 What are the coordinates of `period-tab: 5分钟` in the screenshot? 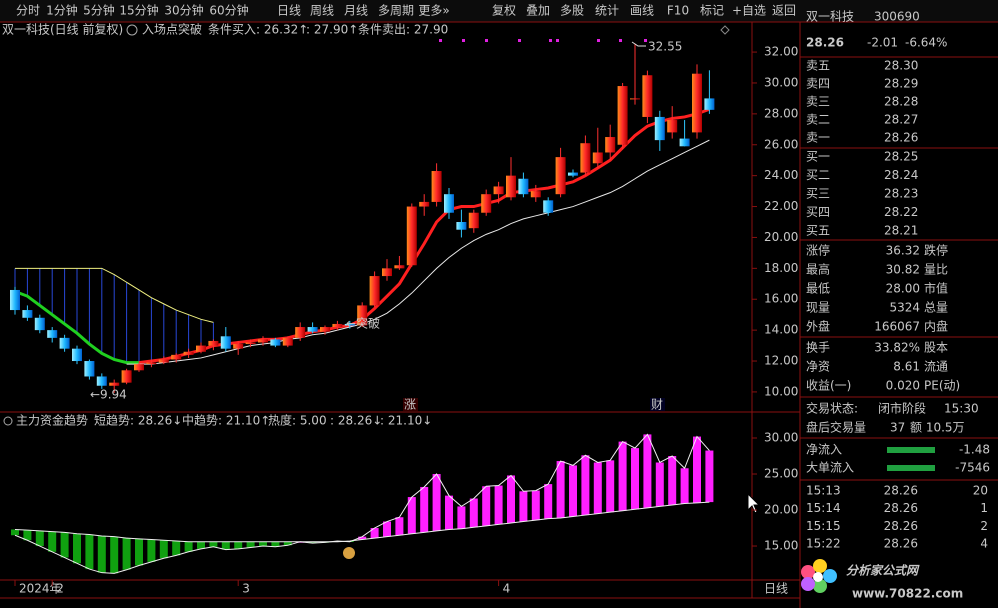 It's located at (99, 10).